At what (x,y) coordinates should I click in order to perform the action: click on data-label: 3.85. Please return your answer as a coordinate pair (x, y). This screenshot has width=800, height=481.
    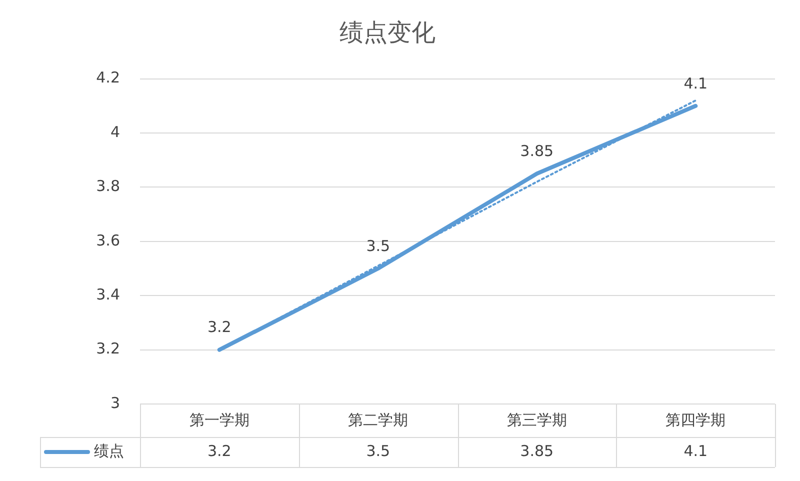
    Looking at the image, I should click on (537, 451).